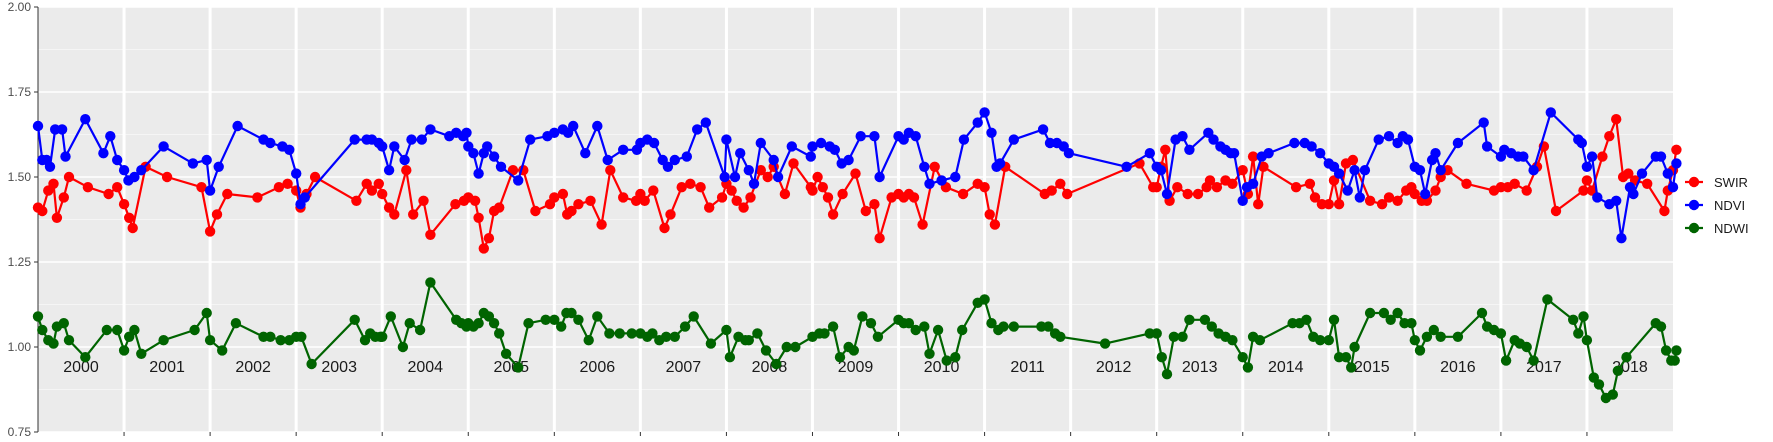 The width and height of the screenshot is (1773, 442). I want to click on year-label: 2001, so click(167, 367).